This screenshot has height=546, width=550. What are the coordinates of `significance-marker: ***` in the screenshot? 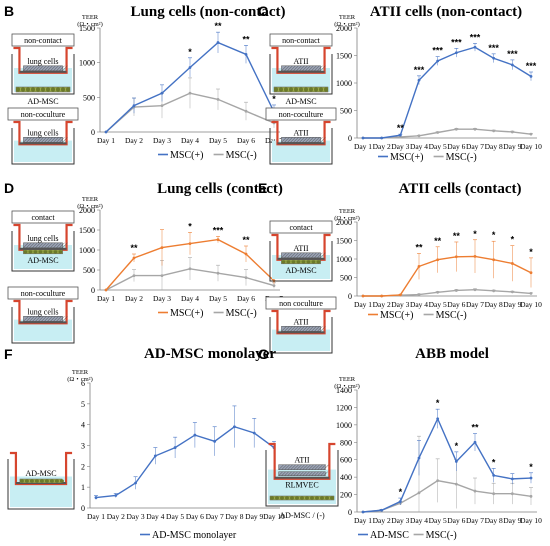 It's located at (437, 51).